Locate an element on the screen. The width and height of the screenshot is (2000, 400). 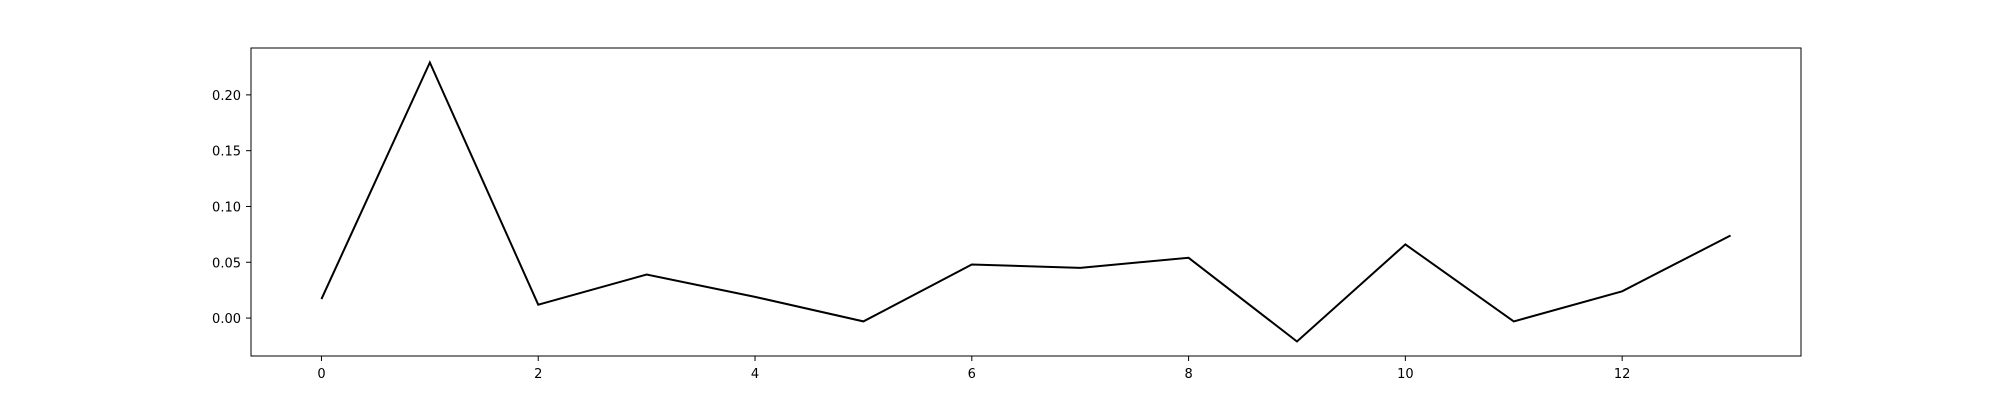
y-tick-label: 0.00 is located at coordinates (226, 319).